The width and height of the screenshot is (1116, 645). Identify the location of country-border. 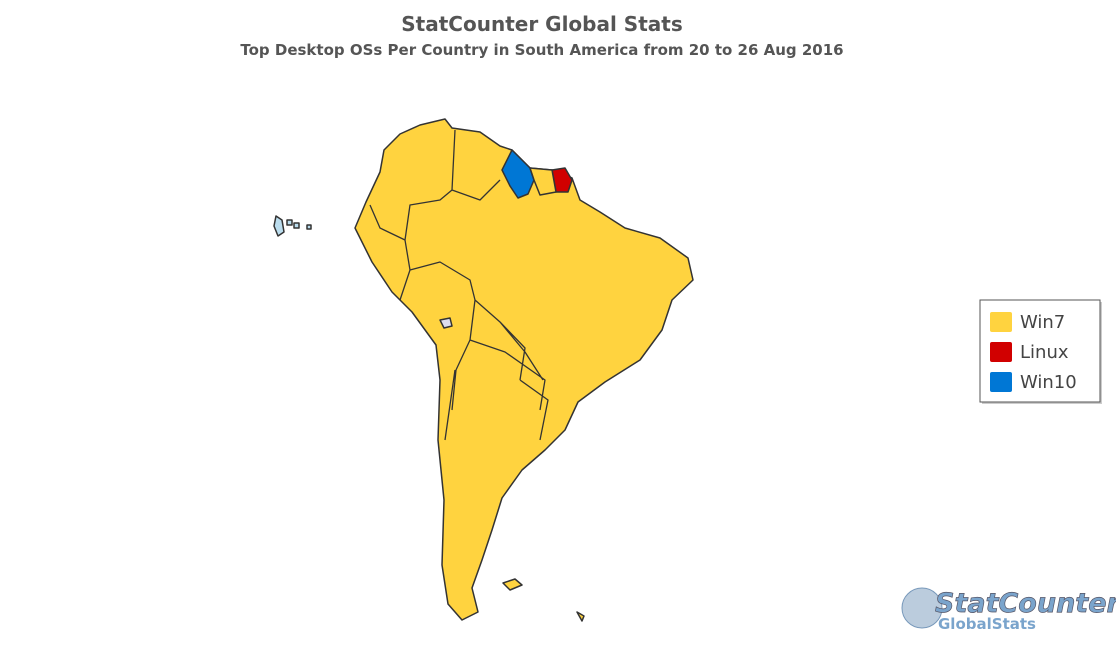
(459, 285).